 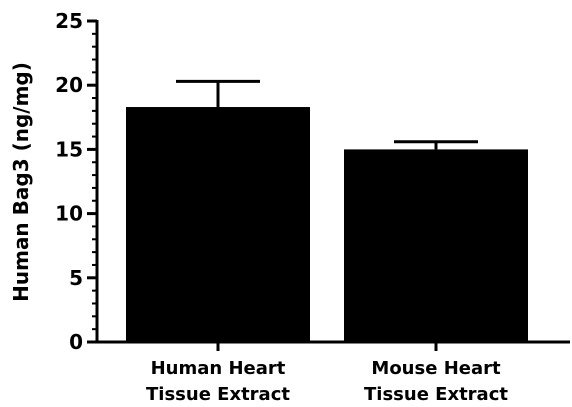 I want to click on x-tick-label-line: Mouse Heart, so click(x=436, y=368).